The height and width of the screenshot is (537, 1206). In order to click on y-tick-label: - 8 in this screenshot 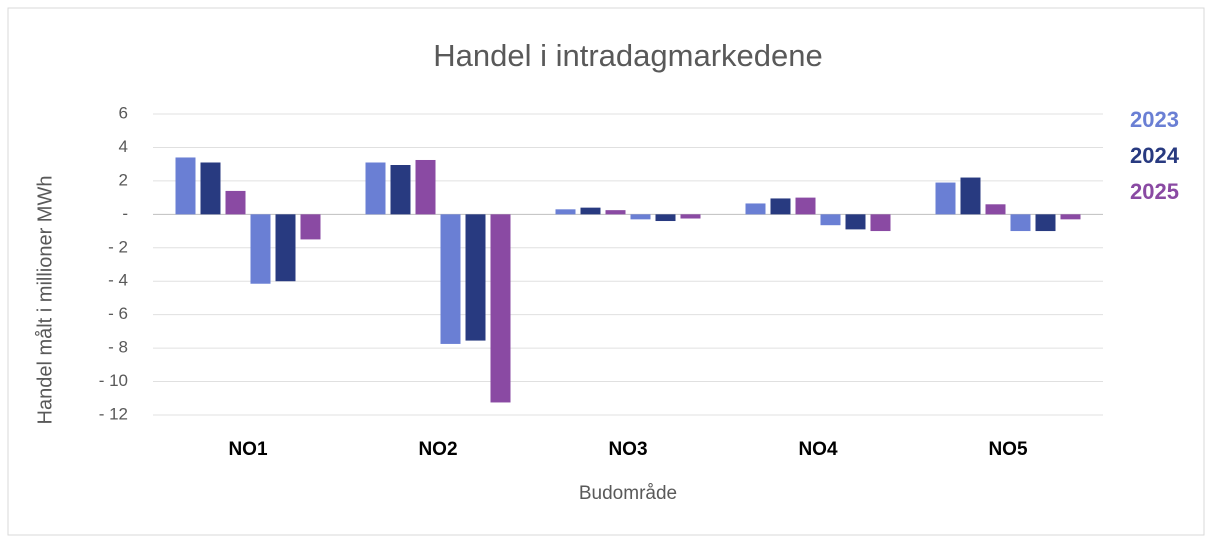, I will do `click(118, 347)`.